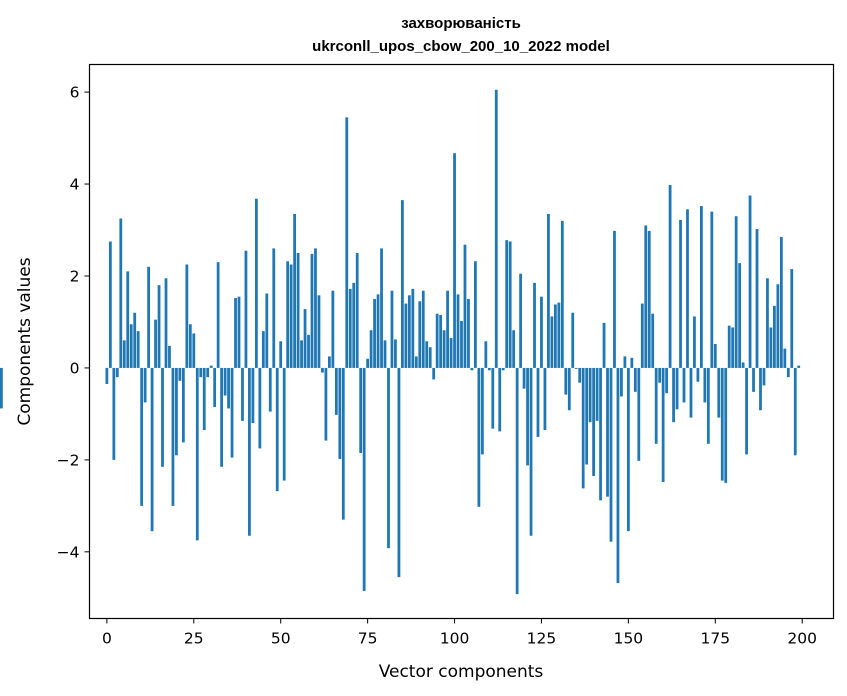 The width and height of the screenshot is (847, 696). Describe the element at coordinates (25, 341) in the screenshot. I see `y-axis-label: Components values` at that location.